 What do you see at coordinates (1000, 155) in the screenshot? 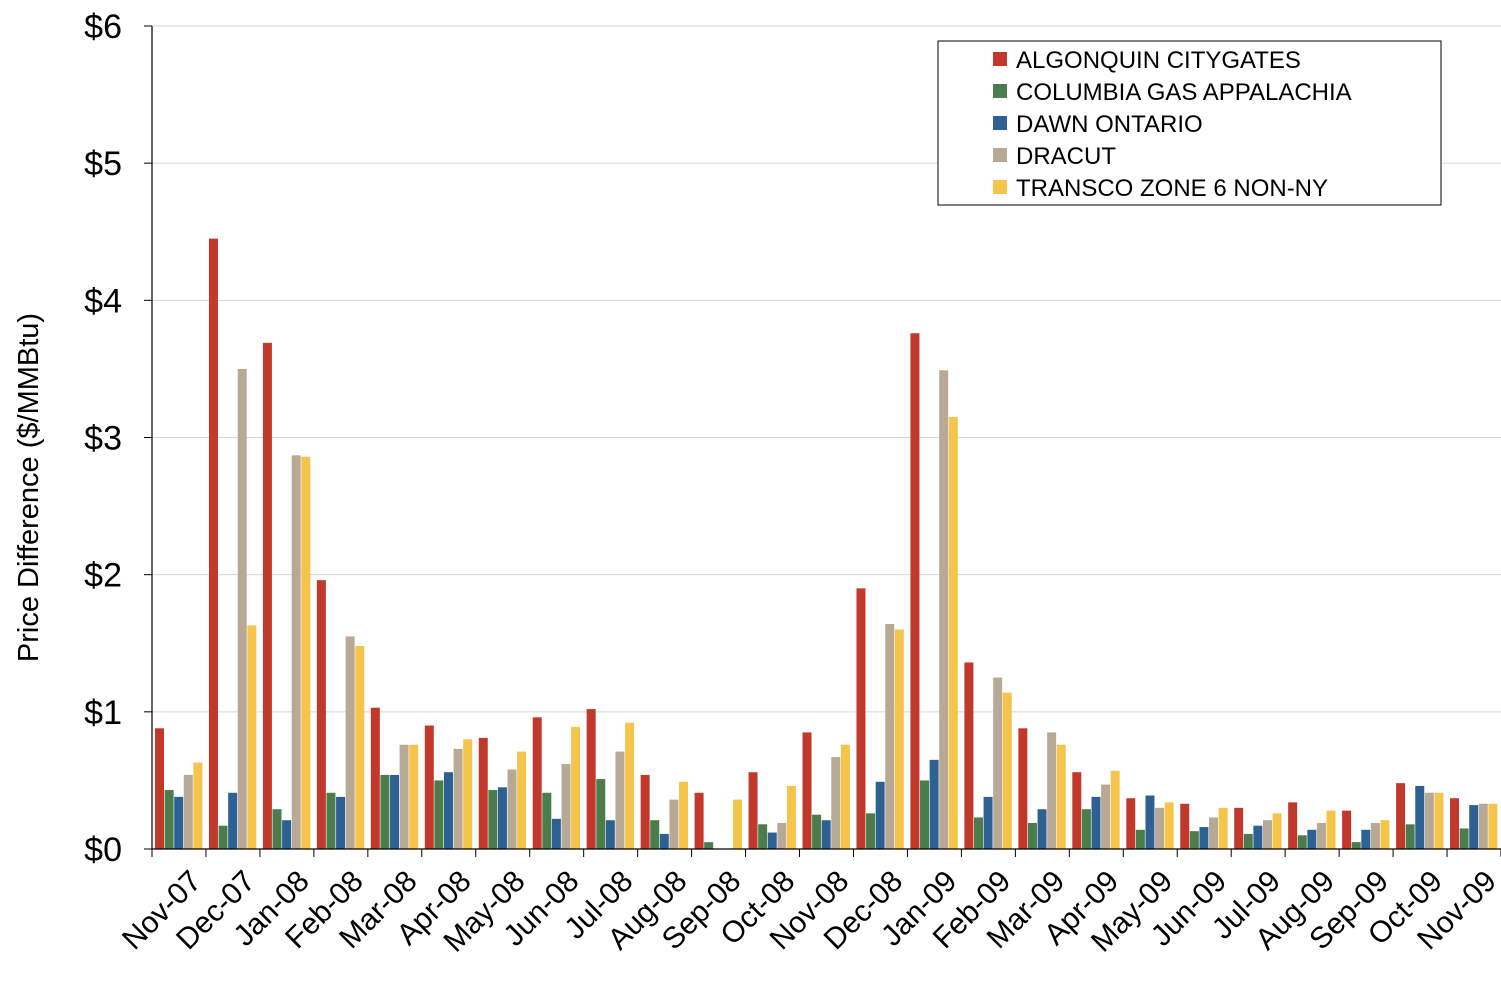
I see `legend-swatch` at bounding box center [1000, 155].